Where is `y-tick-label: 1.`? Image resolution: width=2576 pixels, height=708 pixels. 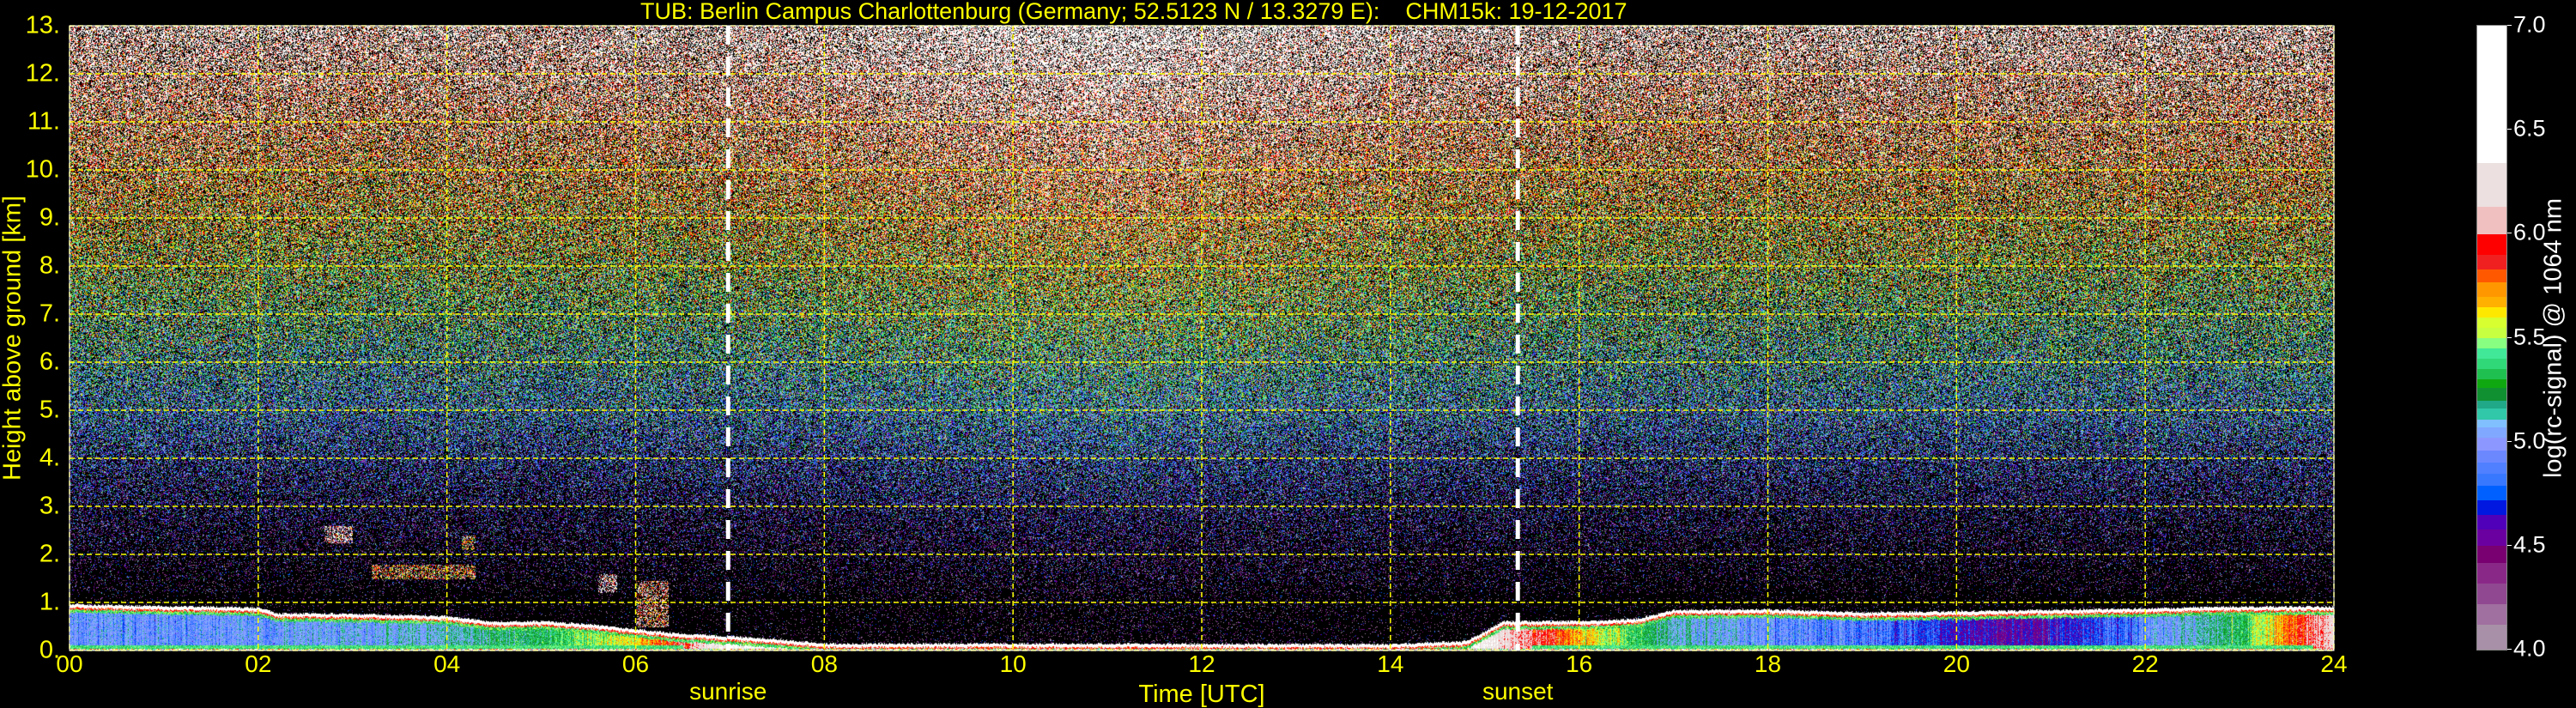 y-tick-label: 1. is located at coordinates (49, 602).